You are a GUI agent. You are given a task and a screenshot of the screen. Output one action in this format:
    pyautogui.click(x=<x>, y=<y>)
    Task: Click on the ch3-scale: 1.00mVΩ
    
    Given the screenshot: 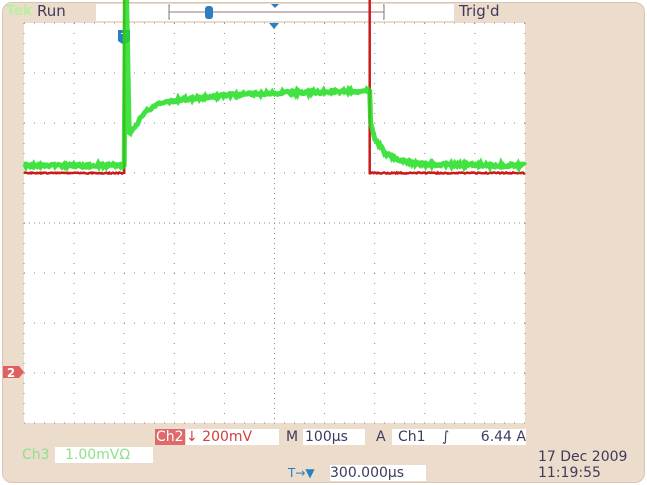 What is the action you would take?
    pyautogui.click(x=104, y=455)
    